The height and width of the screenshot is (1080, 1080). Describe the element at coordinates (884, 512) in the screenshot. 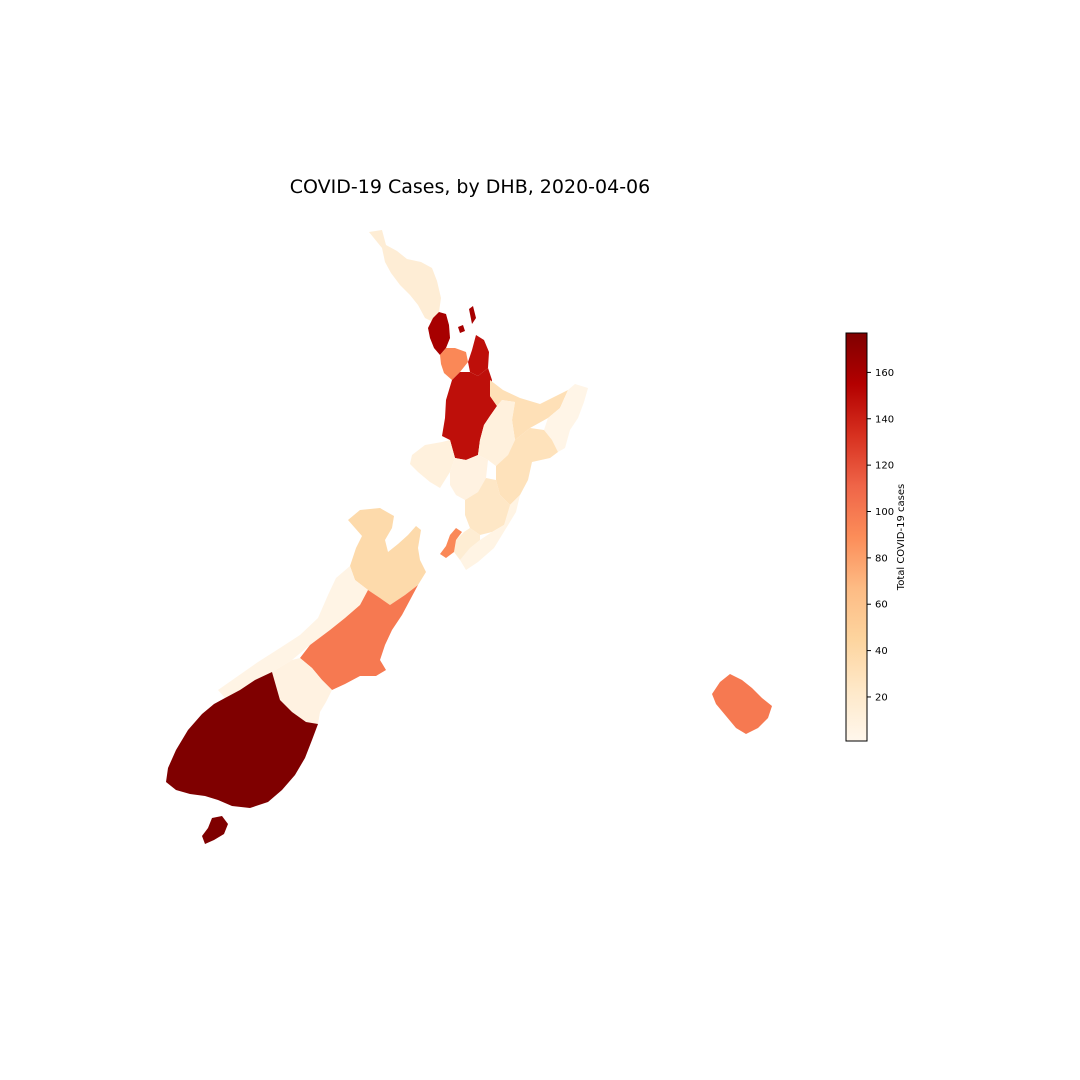

I see `colorbar-tick-label: 100` at that location.